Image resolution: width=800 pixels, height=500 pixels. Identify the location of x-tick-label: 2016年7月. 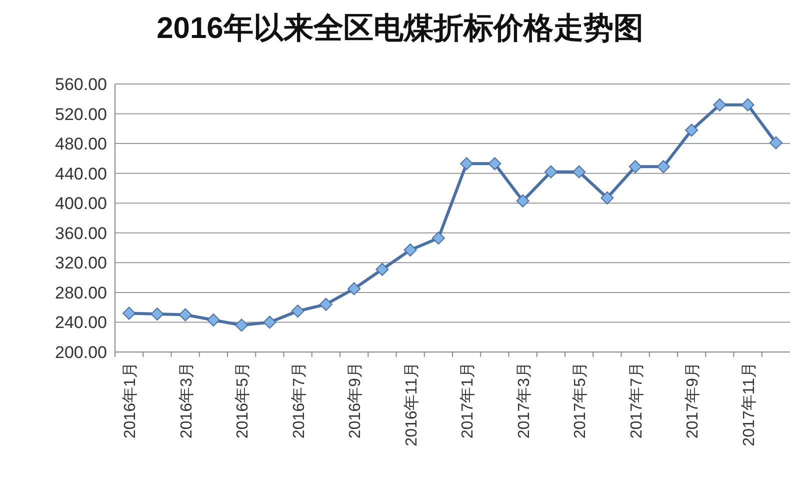
(299, 400).